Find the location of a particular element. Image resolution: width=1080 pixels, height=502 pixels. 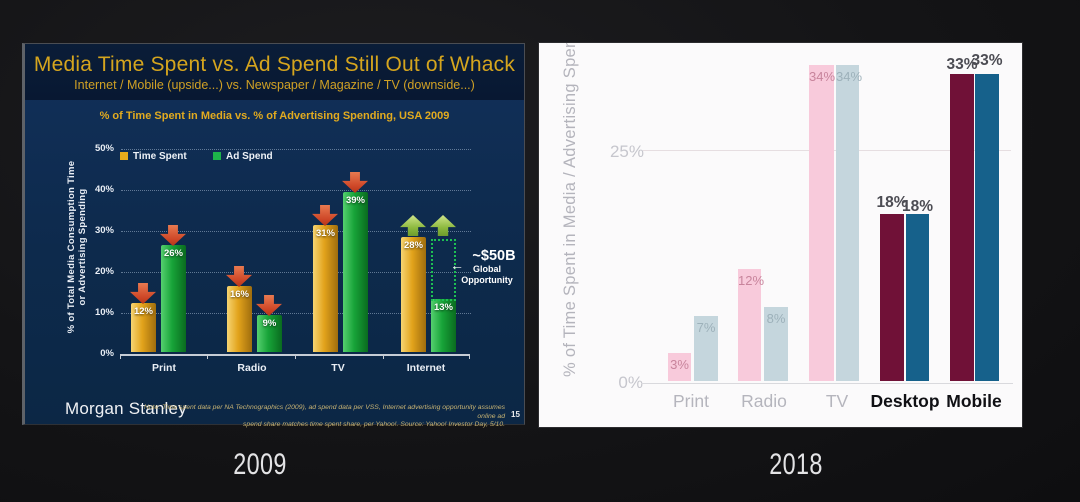

bar-tv-ad-spend: 39% is located at coordinates (355, 272).